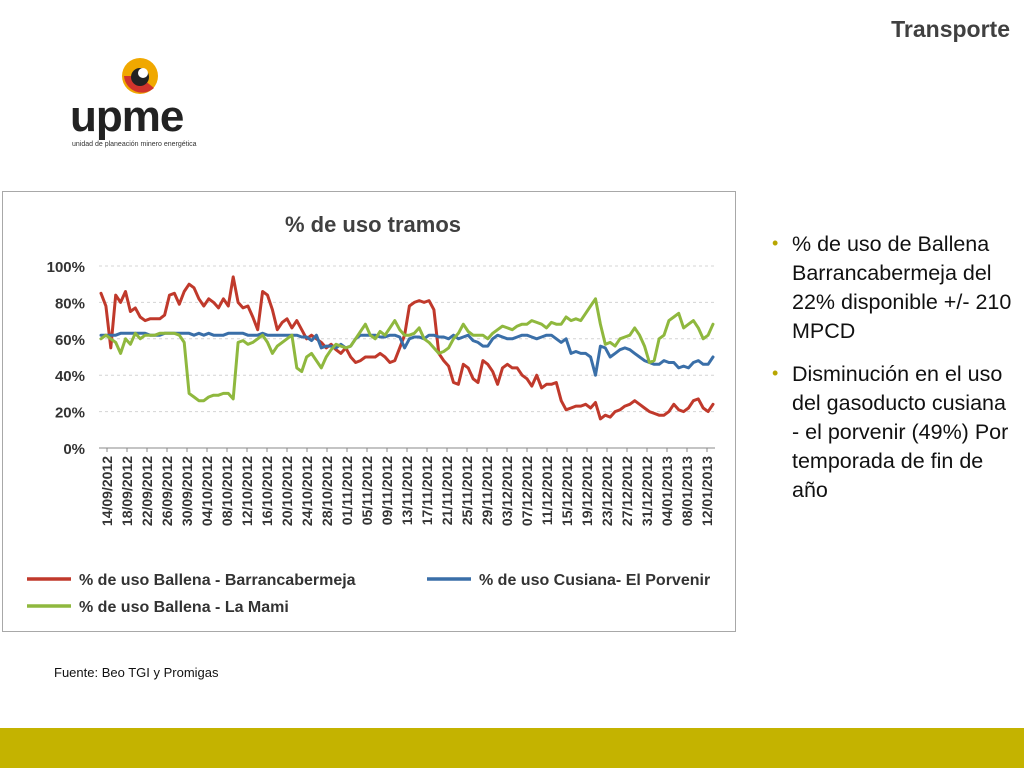 This screenshot has width=1024, height=768. What do you see at coordinates (587, 491) in the screenshot?
I see `x-tick-label: 19/12/2012` at bounding box center [587, 491].